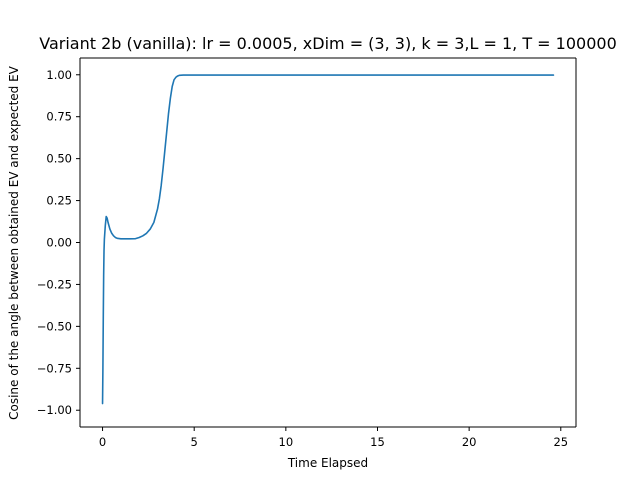 This screenshot has height=480, width=640. I want to click on x-tick-label: 5, so click(194, 442).